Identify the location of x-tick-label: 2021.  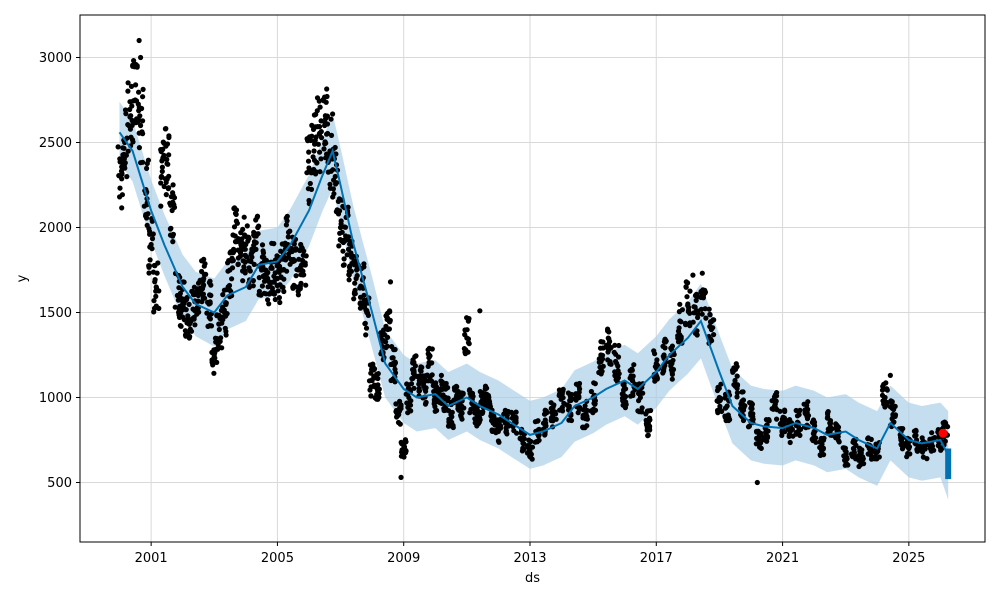
(782, 558).